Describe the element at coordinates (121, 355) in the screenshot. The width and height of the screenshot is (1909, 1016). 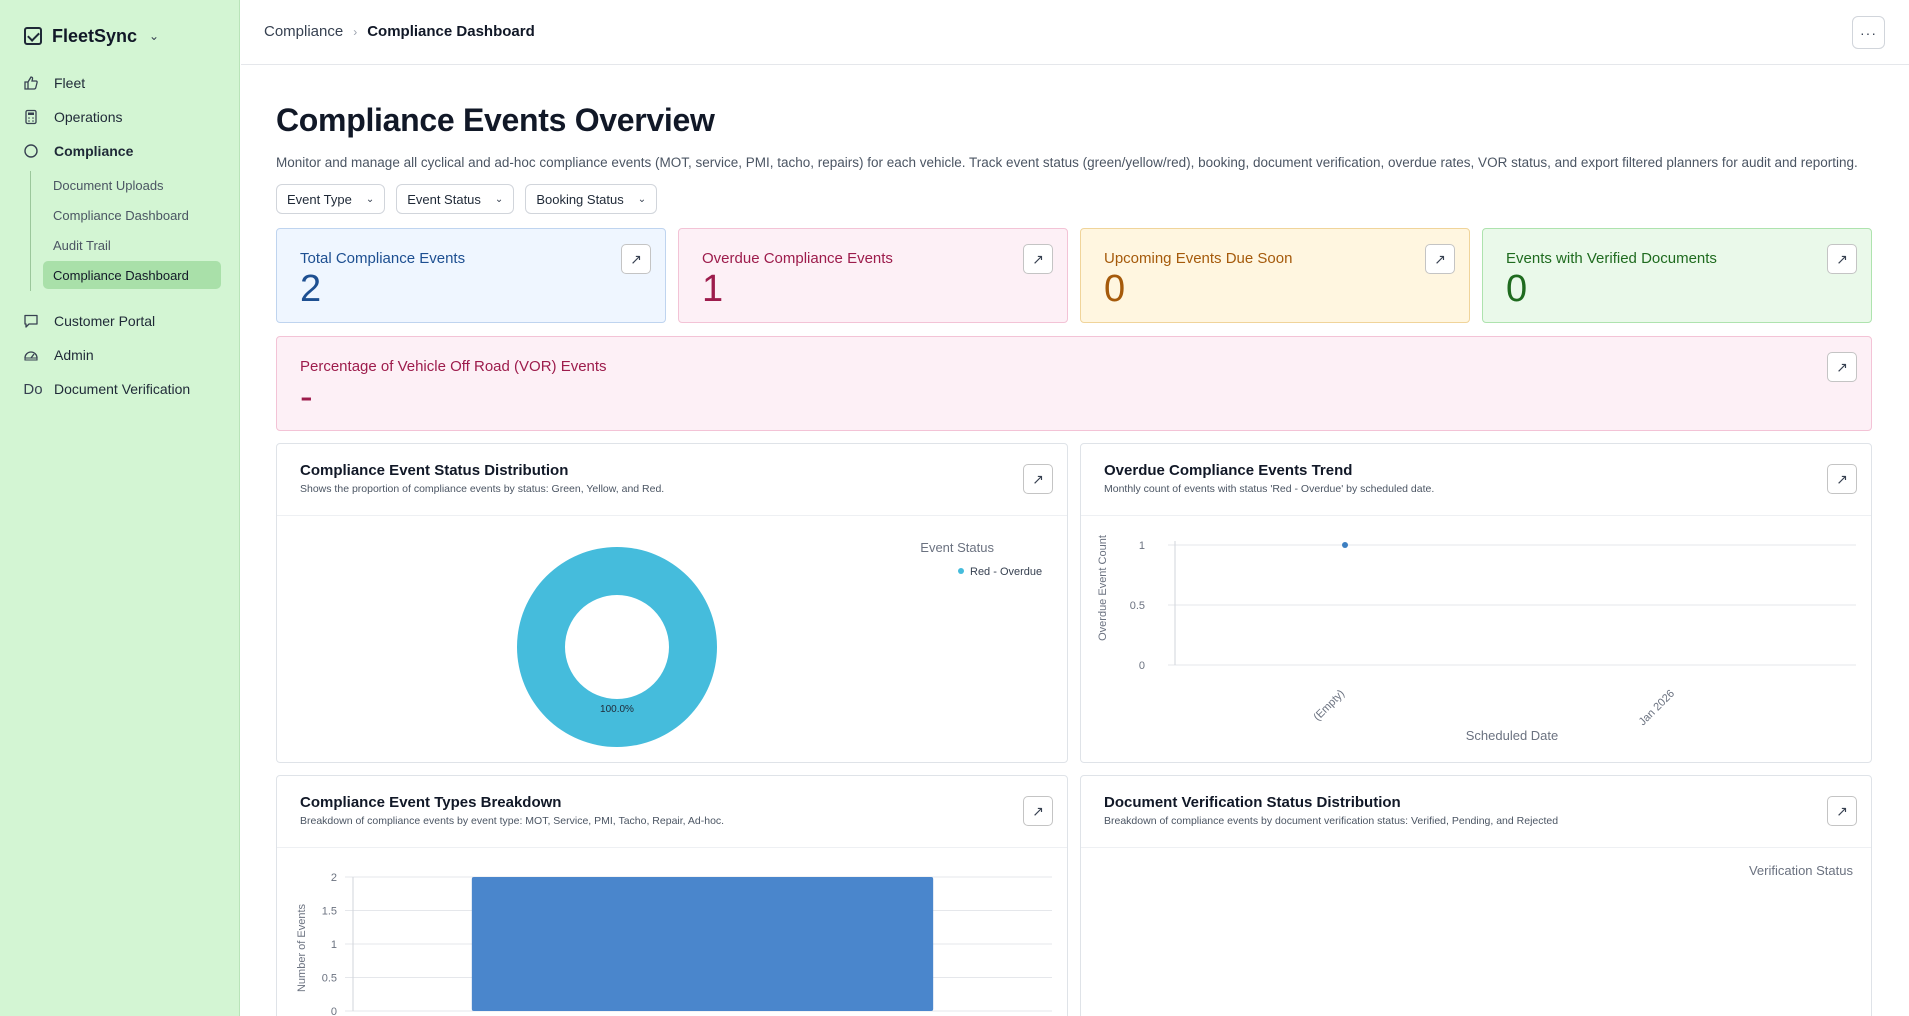
I see `sidebar-item-admin: Admin` at that location.